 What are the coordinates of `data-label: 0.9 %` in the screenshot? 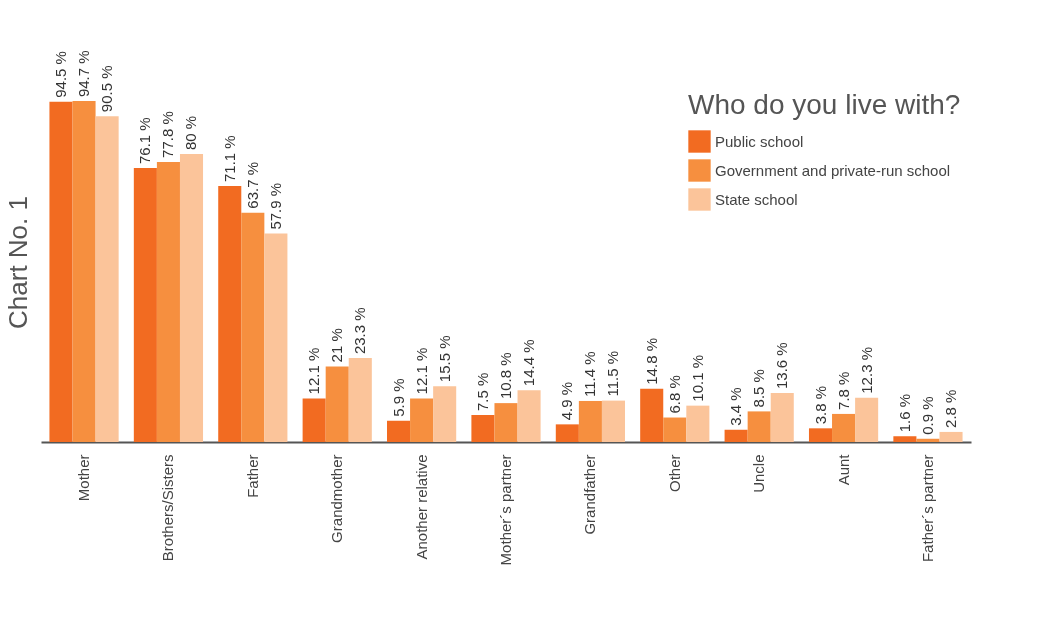 It's located at (927, 415).